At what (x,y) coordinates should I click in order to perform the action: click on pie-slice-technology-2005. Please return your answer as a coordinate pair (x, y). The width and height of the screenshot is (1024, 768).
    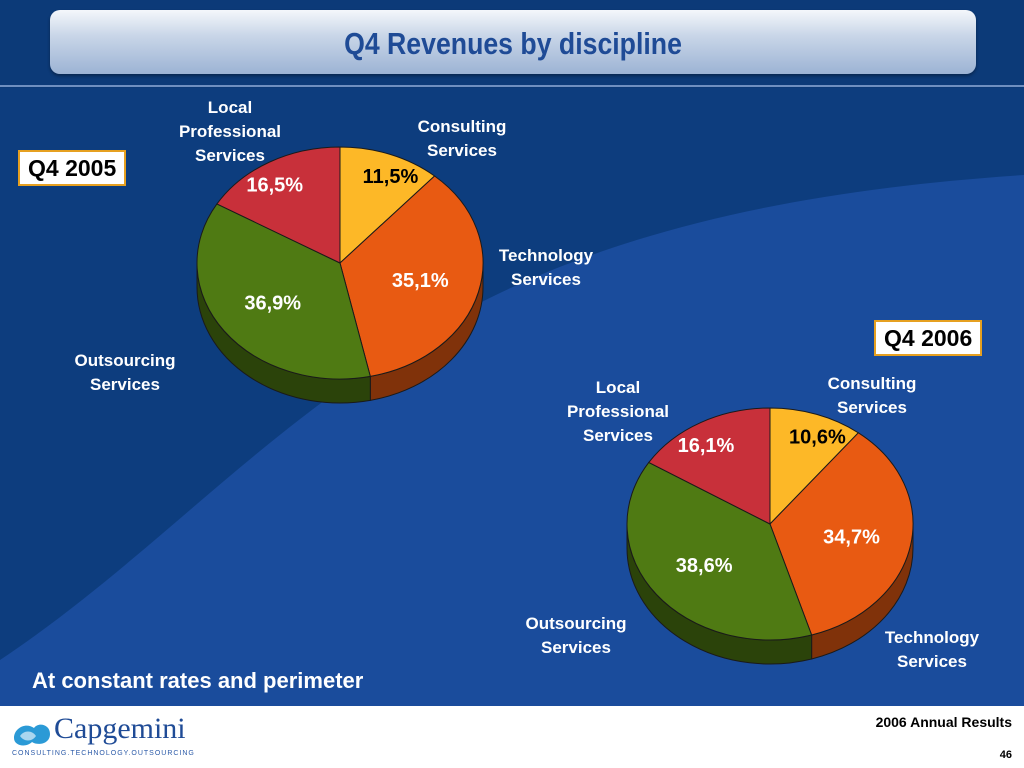
    Looking at the image, I should click on (411, 276).